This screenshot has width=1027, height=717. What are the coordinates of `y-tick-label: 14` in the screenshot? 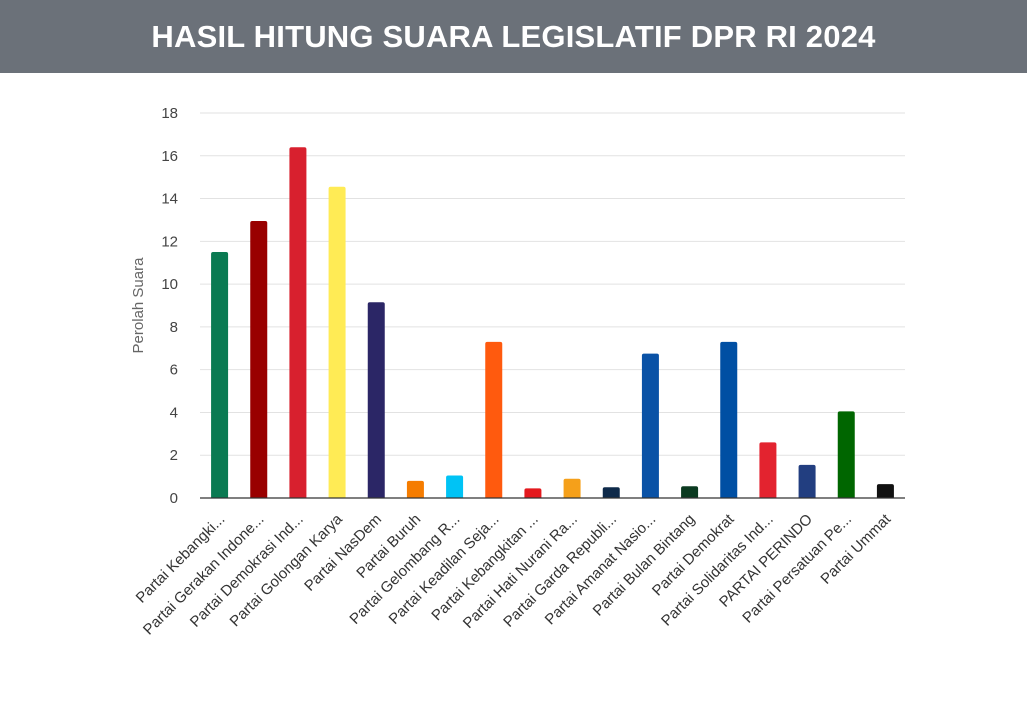 It's located at (169, 199).